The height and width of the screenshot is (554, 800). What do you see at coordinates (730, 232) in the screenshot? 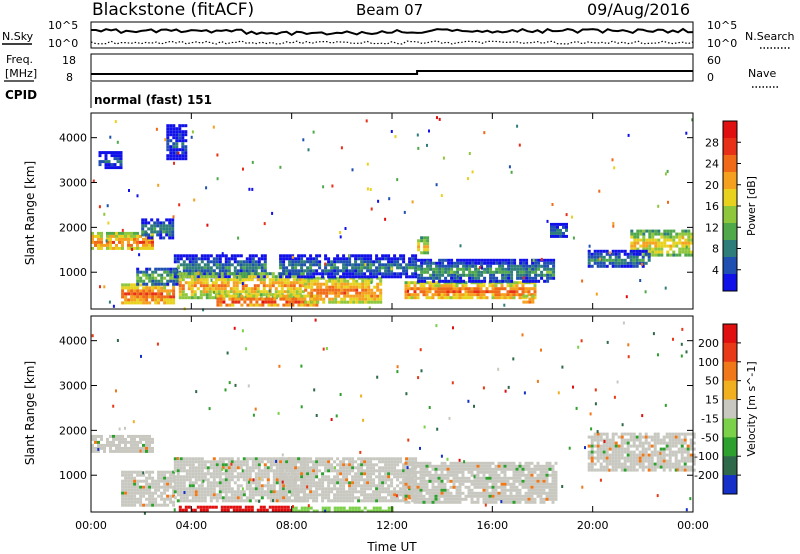
I see `colorbar-segment` at bounding box center [730, 232].